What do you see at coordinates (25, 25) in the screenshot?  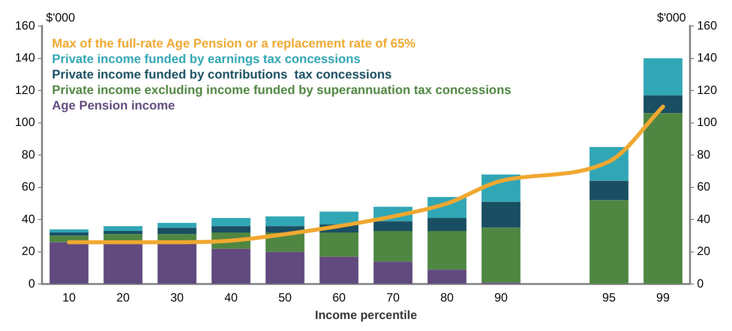 I see `y-tick-label: 160` at bounding box center [25, 25].